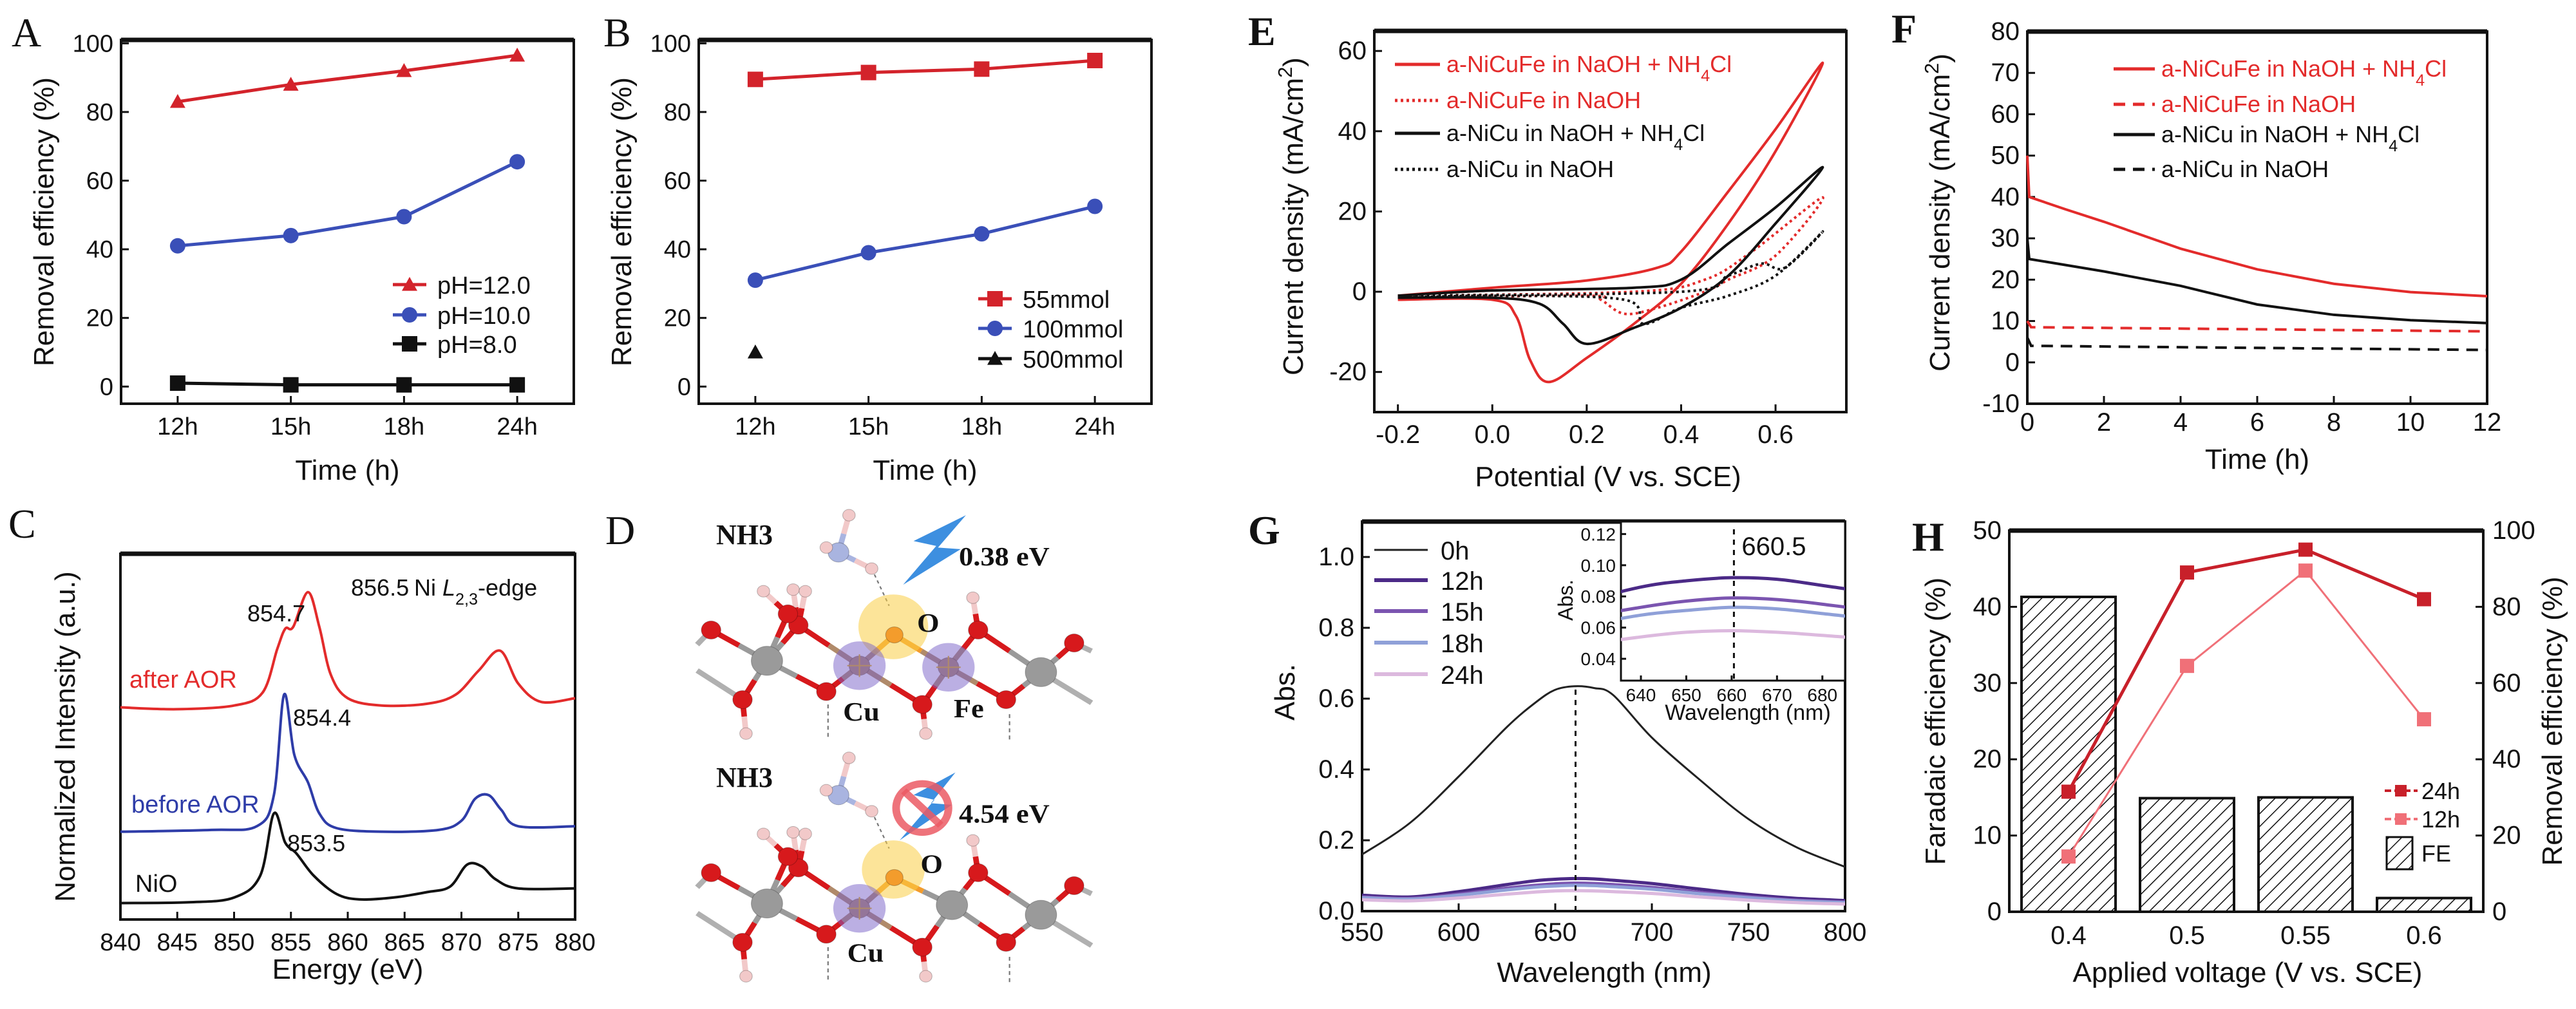  I want to click on inset-y-tick-label: 0.10, so click(1599, 566).